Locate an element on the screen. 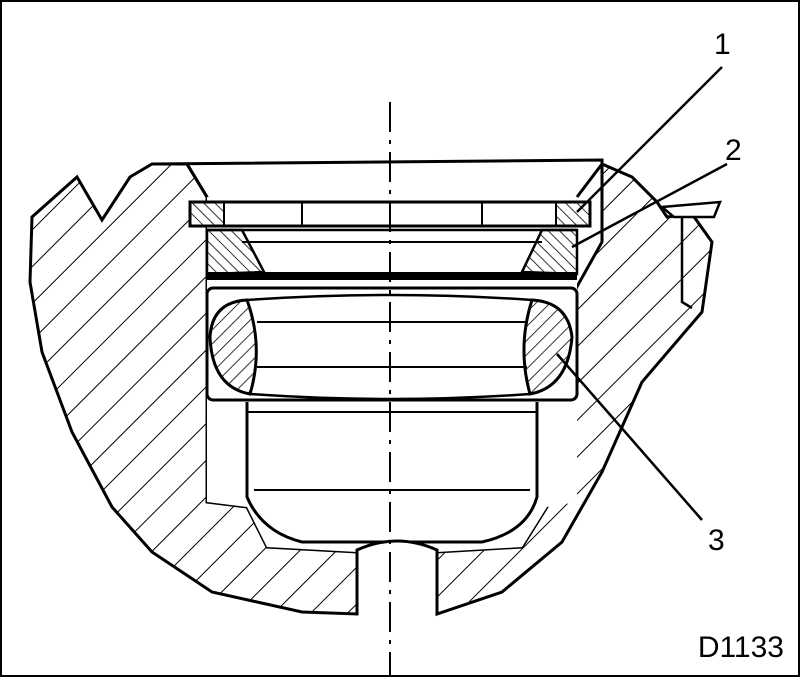 The width and height of the screenshot is (800, 679). callout-2: 2 is located at coordinates (733, 150).